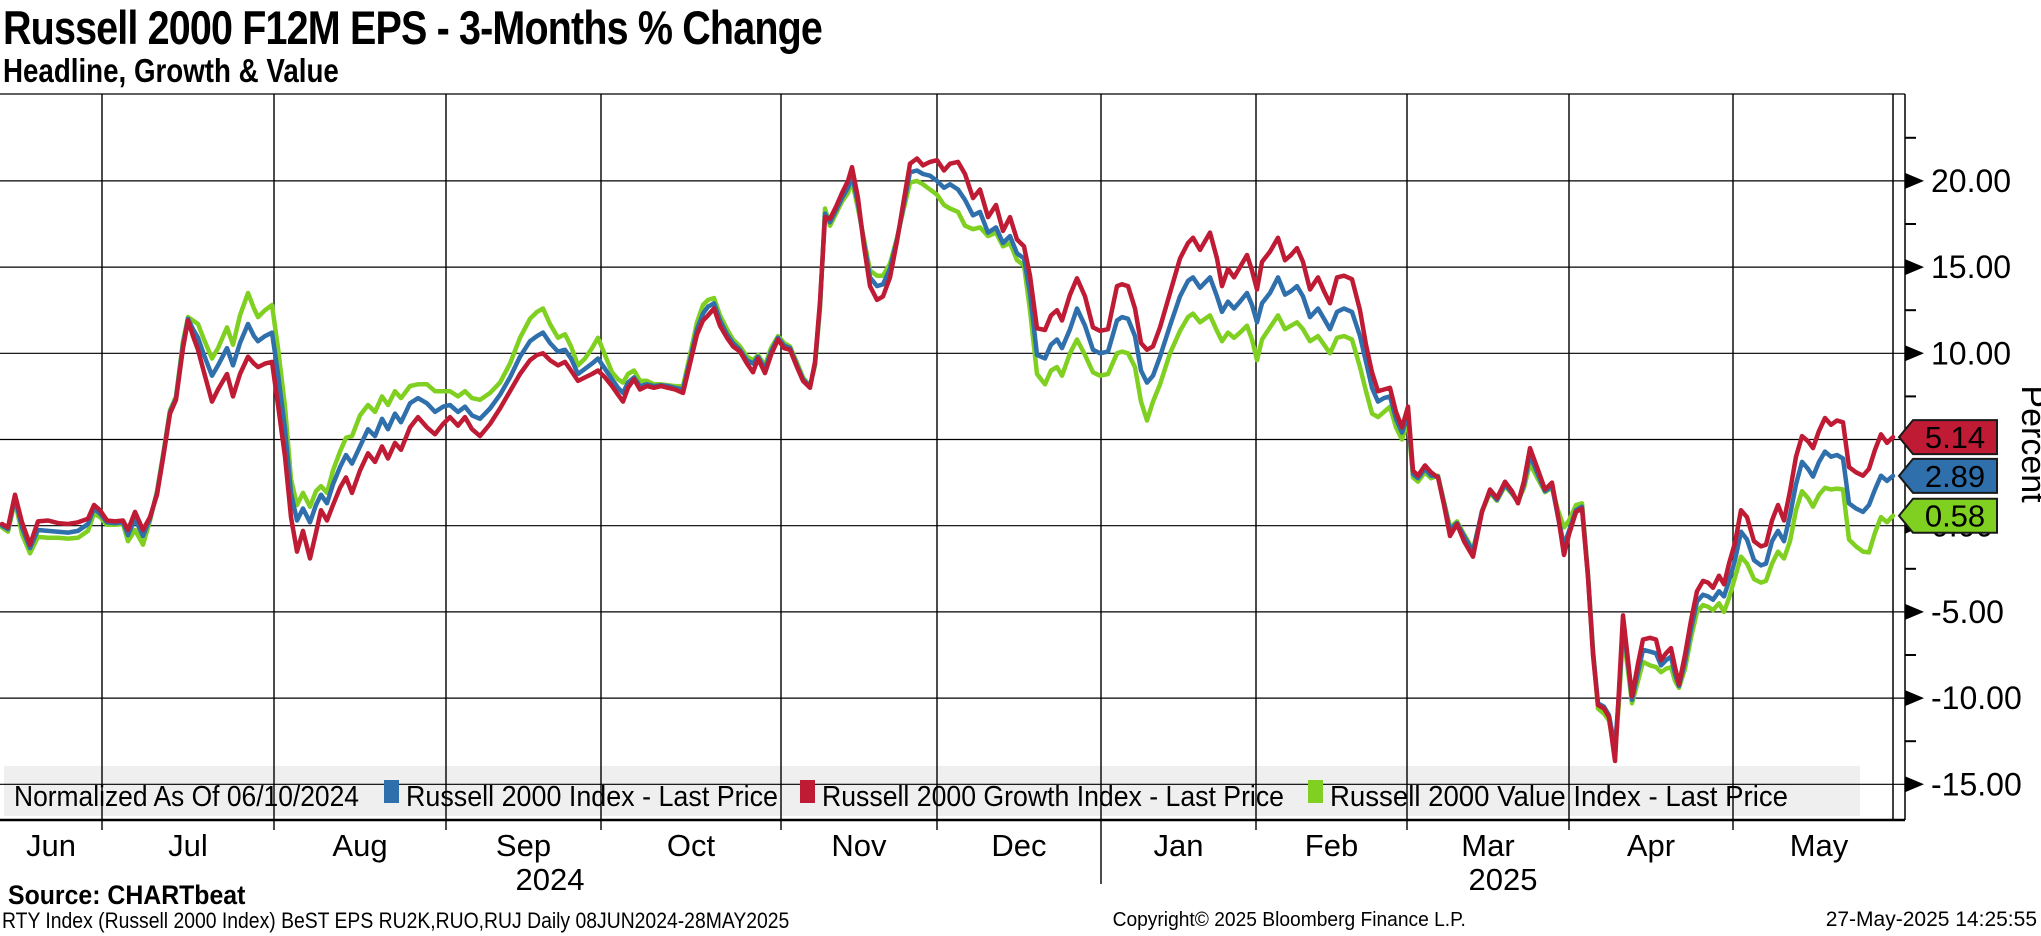  Describe the element at coordinates (1053, 797) in the screenshot. I see `legend-item-russell-2000-growth-index-last-price: Russell 2000 Growth Index - Last Price` at that location.